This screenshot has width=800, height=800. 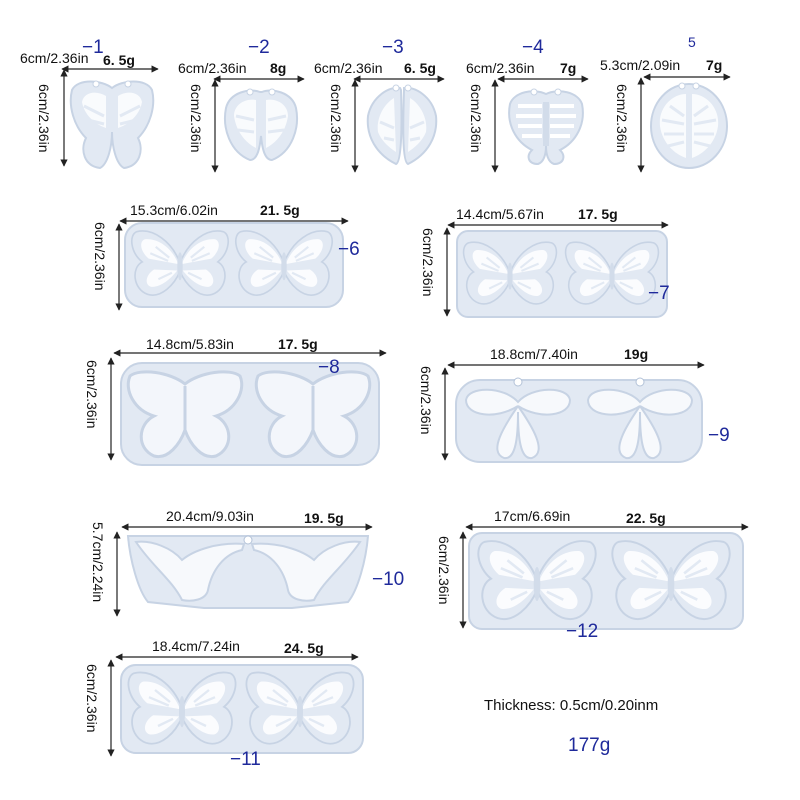 I want to click on mold-number: −11, so click(x=245, y=759).